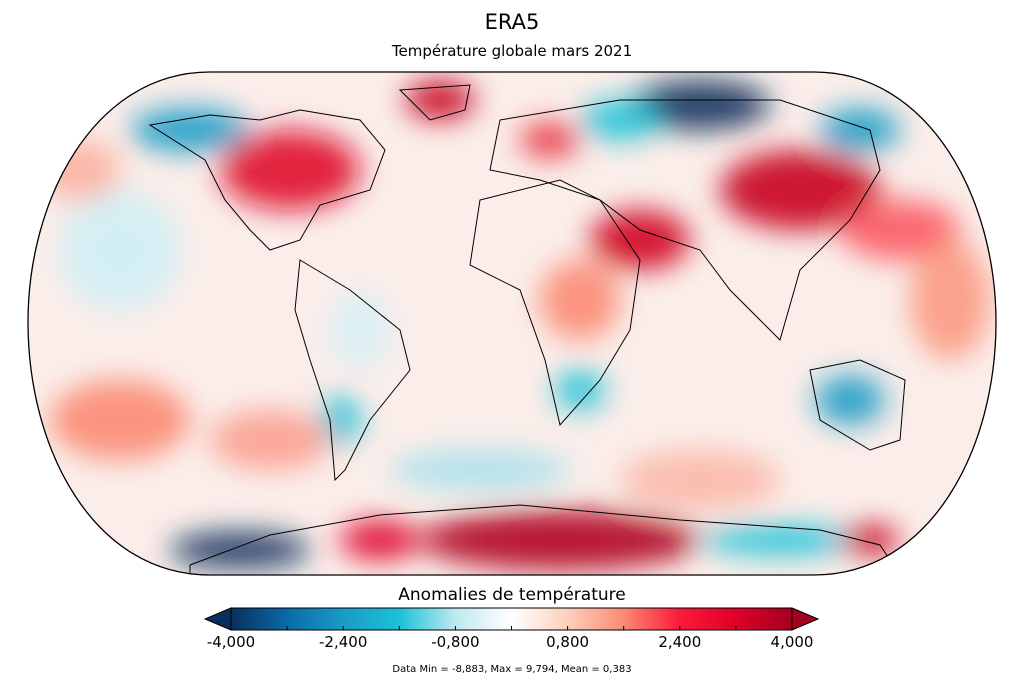 The width and height of the screenshot is (1024, 688). What do you see at coordinates (511, 619) in the screenshot?
I see `colorbar` at bounding box center [511, 619].